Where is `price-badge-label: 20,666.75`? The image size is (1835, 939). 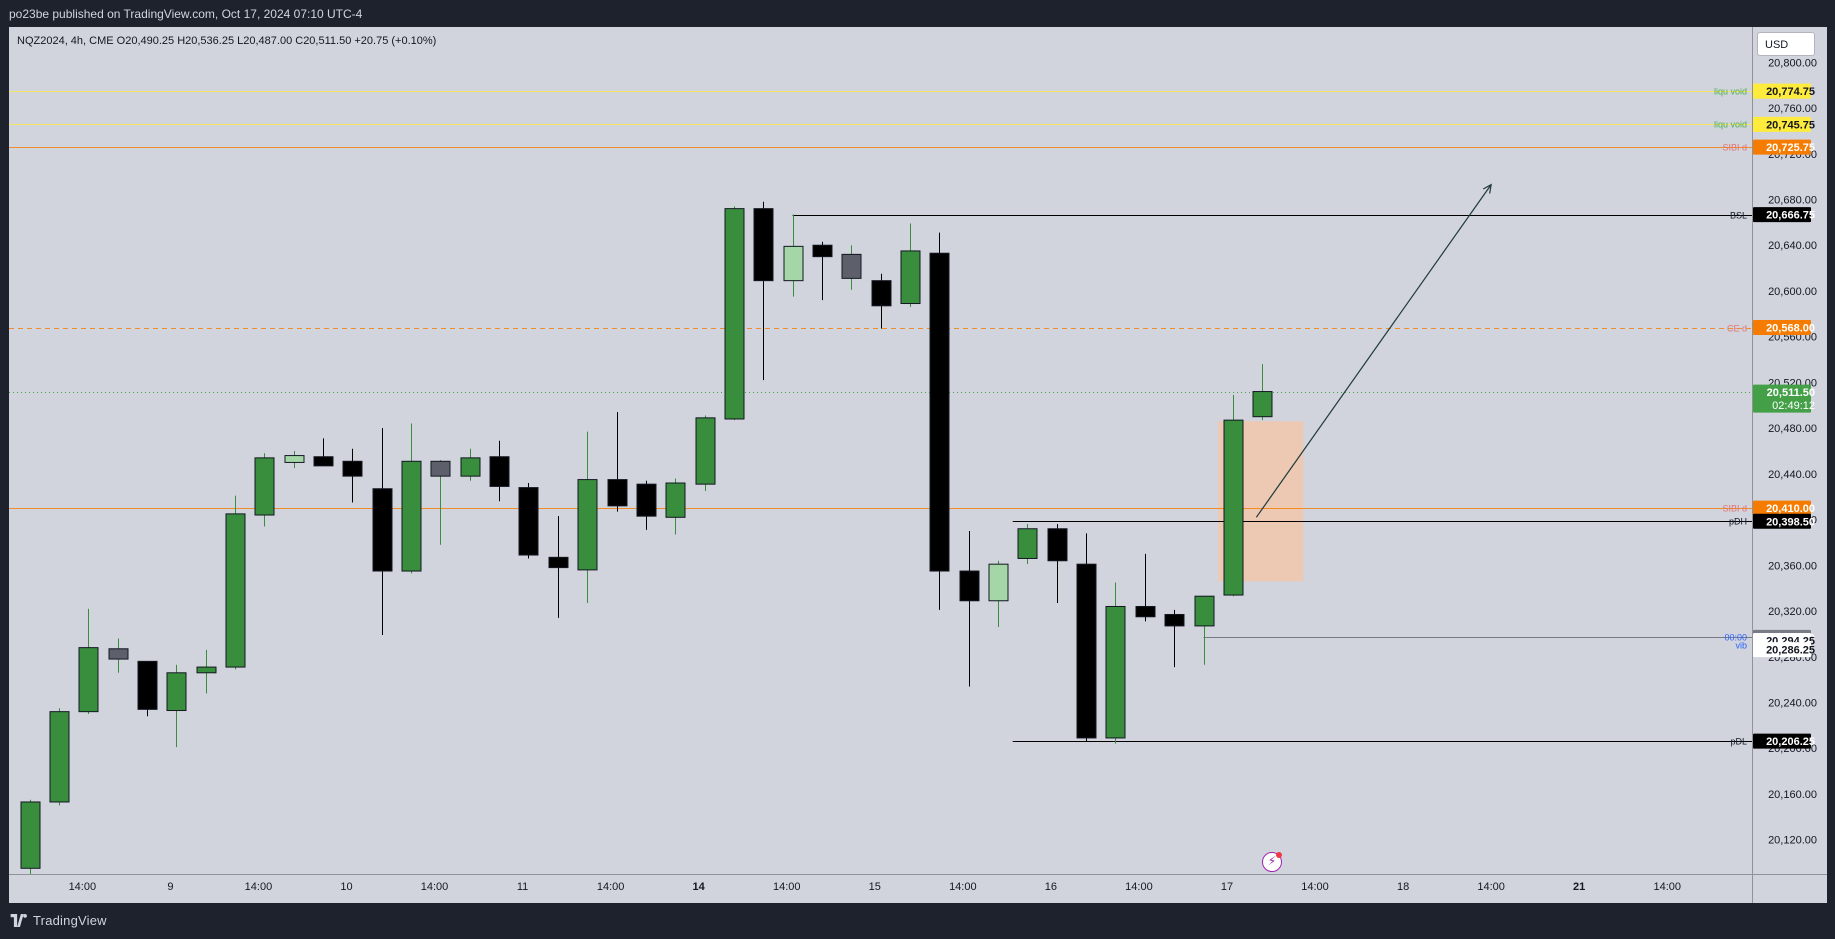 price-badge-label: 20,666.75 is located at coordinates (1790, 216).